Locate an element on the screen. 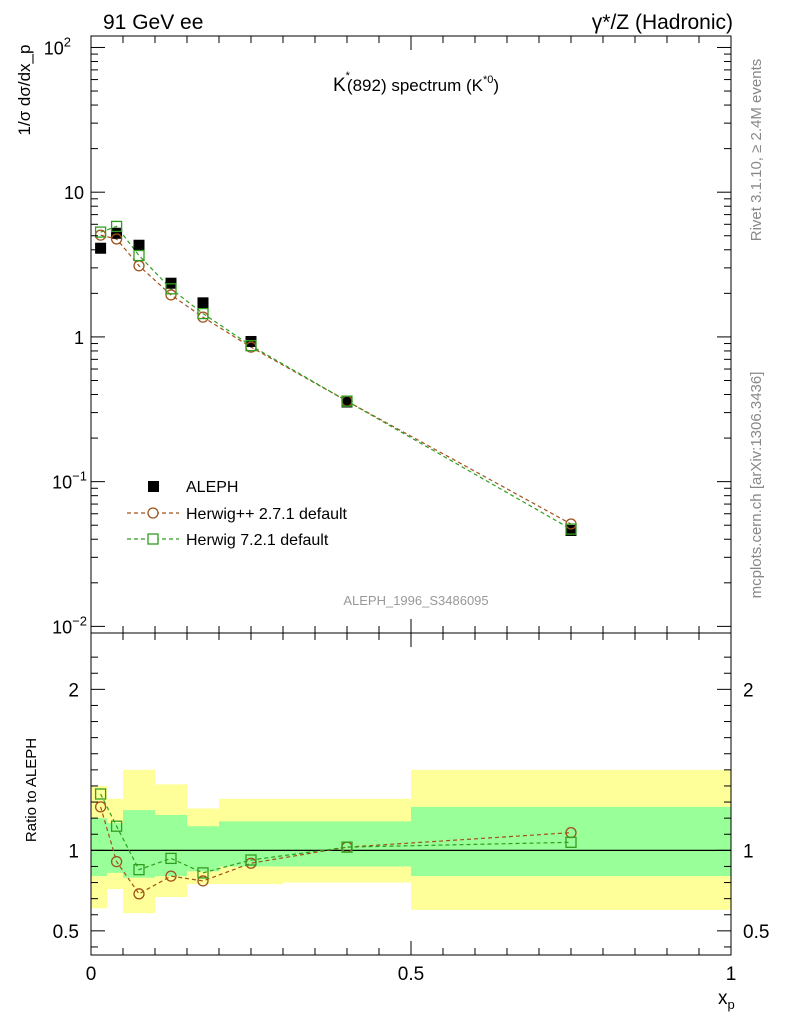 The width and height of the screenshot is (786, 1024). ratio-y-tick-label-right: 0.5 is located at coordinates (756, 932).